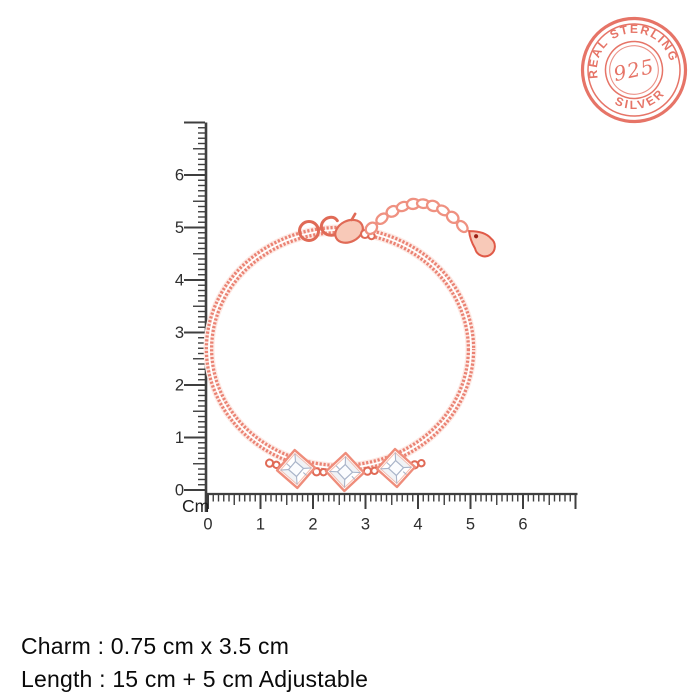 The image size is (700, 700). Describe the element at coordinates (417, 525) in the screenshot. I see `horizontal-ruler-label: 4` at that location.